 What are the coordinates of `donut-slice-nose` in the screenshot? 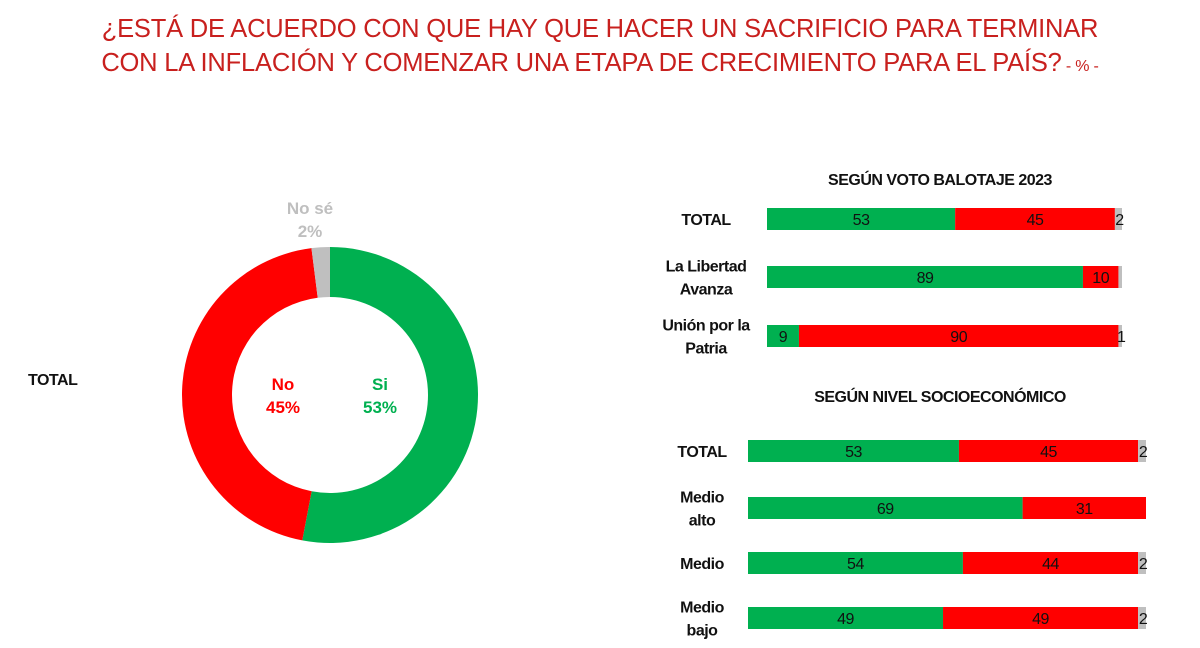 It's located at (320, 272).